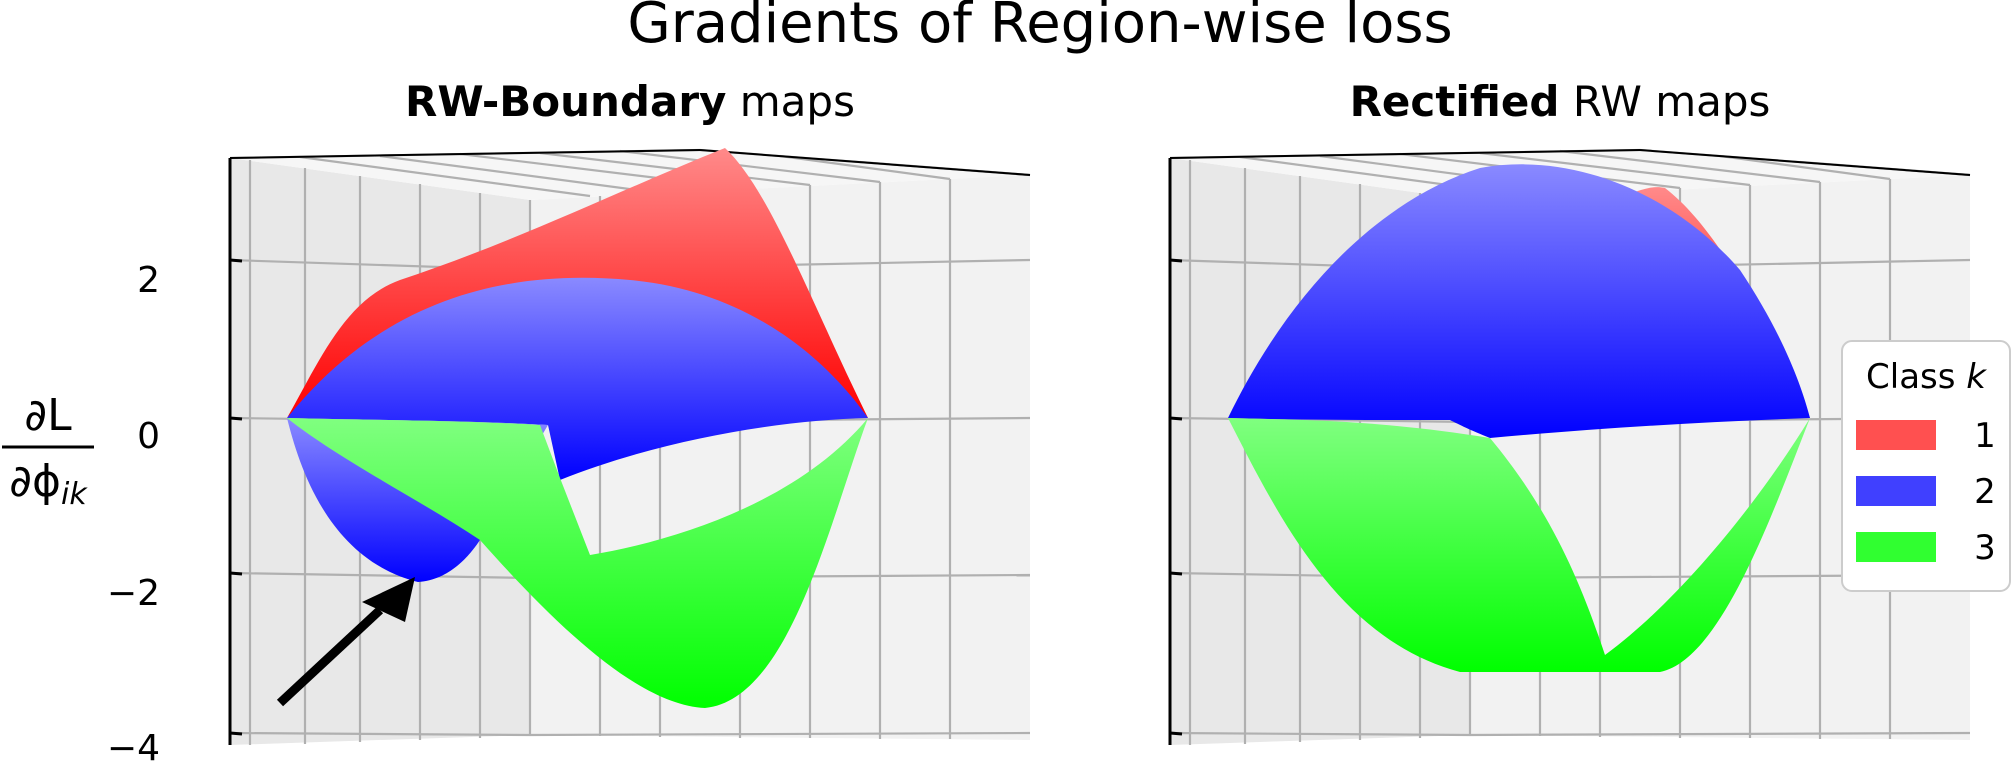 The height and width of the screenshot is (762, 2016). What do you see at coordinates (133, 511) in the screenshot?
I see `y-tick-labels: 2 0 −2 −4` at bounding box center [133, 511].